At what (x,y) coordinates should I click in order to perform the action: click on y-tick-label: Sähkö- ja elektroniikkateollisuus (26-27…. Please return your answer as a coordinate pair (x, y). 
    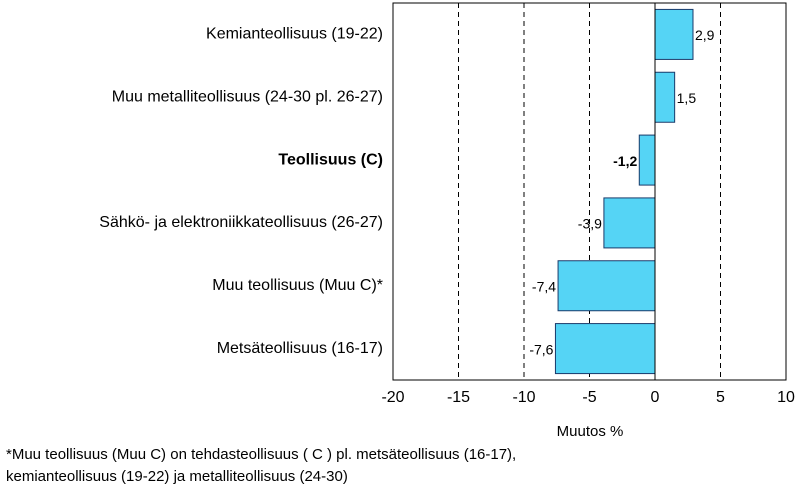
    Looking at the image, I should click on (241, 222).